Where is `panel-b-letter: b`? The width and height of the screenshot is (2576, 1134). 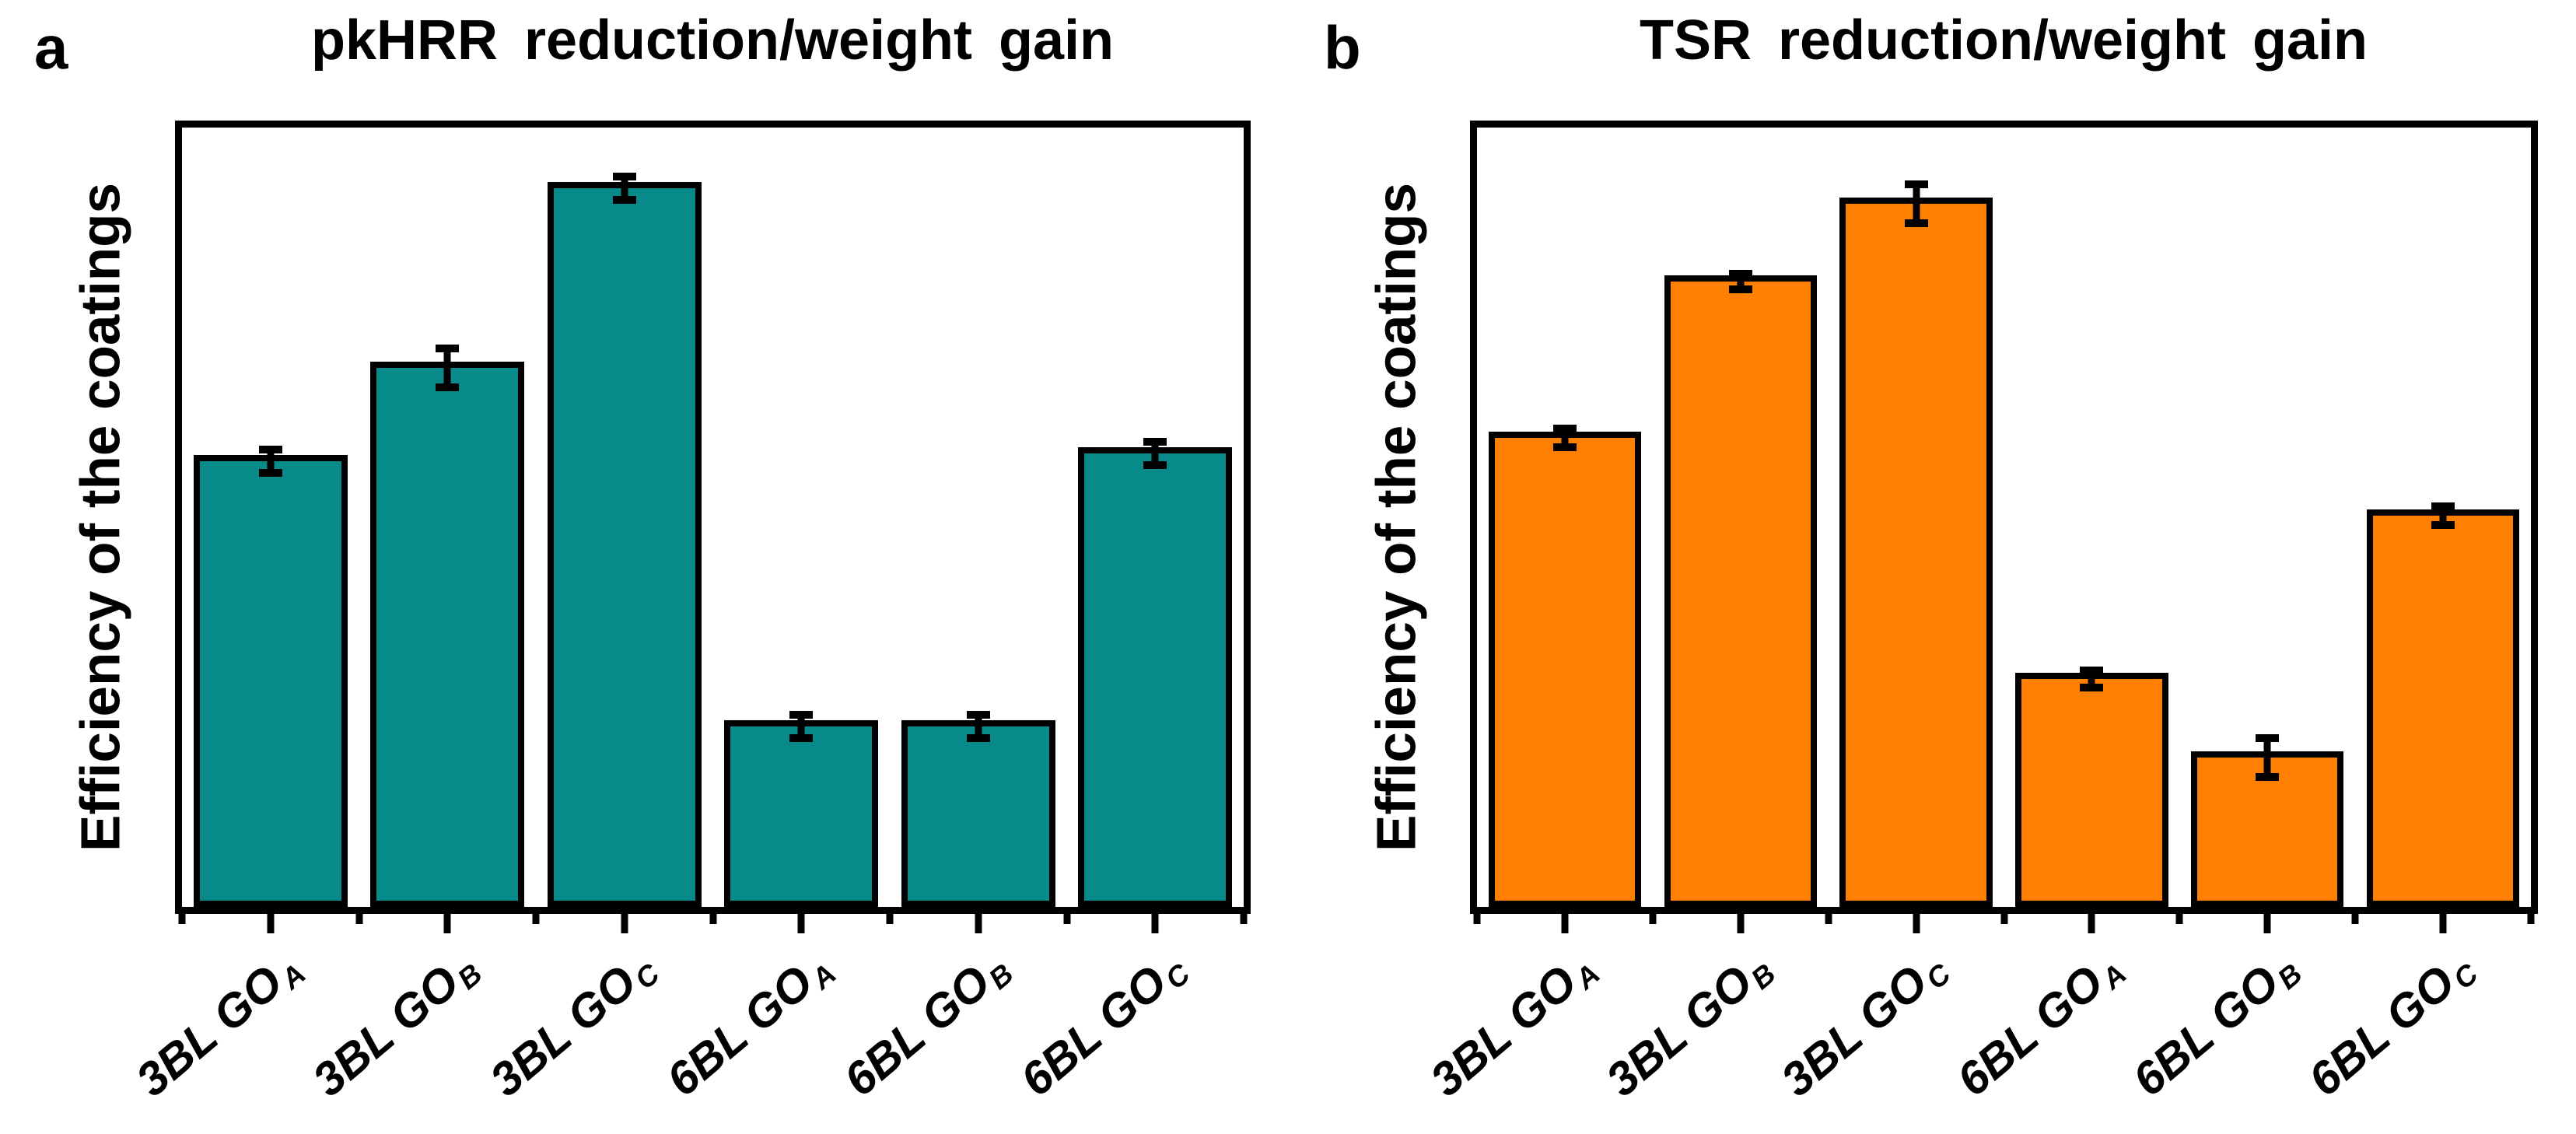 panel-b-letter: b is located at coordinates (1342, 48).